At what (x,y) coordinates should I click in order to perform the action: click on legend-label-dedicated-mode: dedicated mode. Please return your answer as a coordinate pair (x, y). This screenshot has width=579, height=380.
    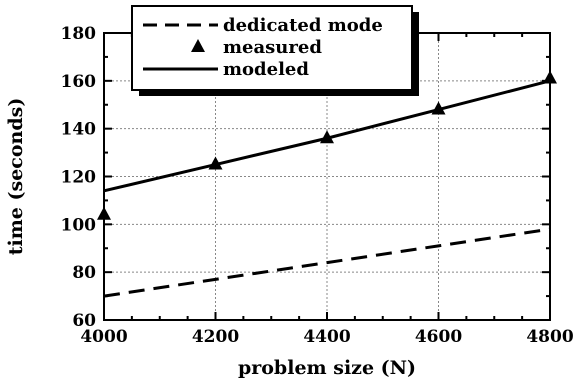
    Looking at the image, I should click on (303, 25).